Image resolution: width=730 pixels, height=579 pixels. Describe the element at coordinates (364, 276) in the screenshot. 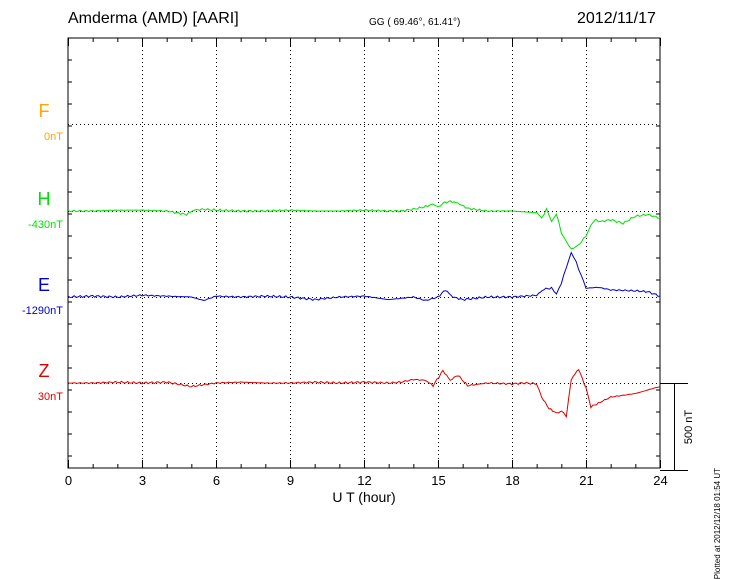

I see `series-trace-e` at that location.